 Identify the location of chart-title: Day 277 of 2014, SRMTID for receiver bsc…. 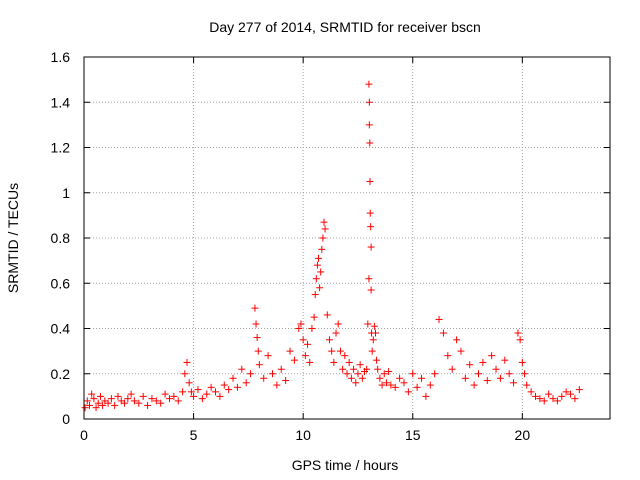
(345, 27).